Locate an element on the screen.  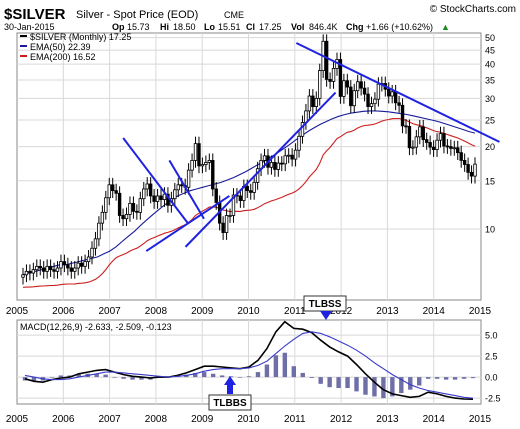
tlbss-annotation: TLBSS is located at coordinates (325, 307).